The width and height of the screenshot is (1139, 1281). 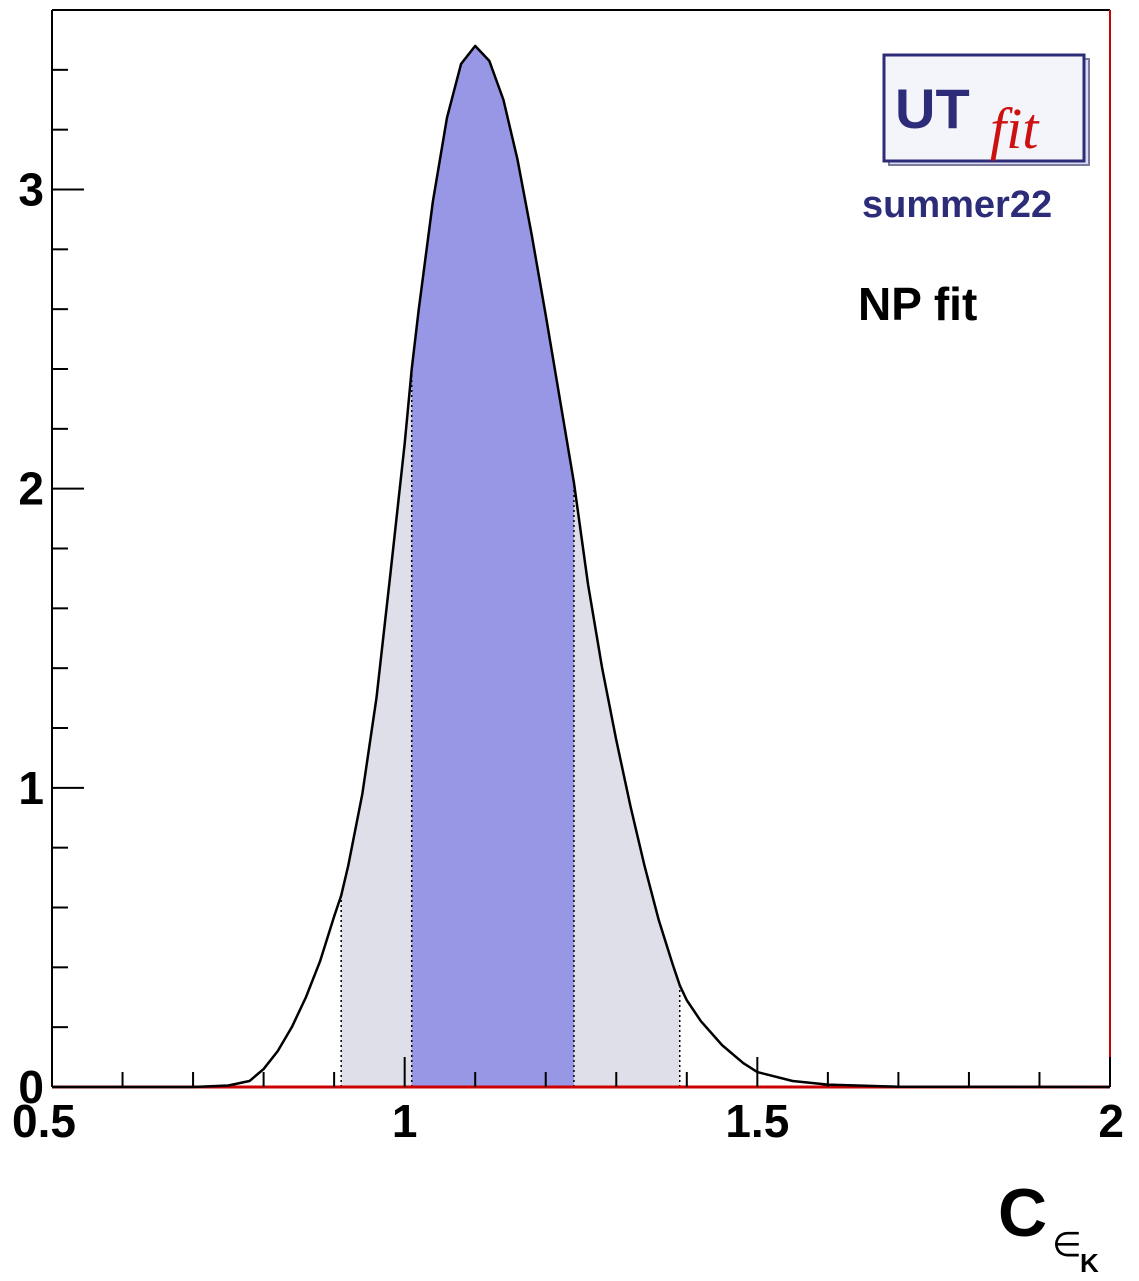 What do you see at coordinates (405, 1121) in the screenshot?
I see `x-tick-label: 1` at bounding box center [405, 1121].